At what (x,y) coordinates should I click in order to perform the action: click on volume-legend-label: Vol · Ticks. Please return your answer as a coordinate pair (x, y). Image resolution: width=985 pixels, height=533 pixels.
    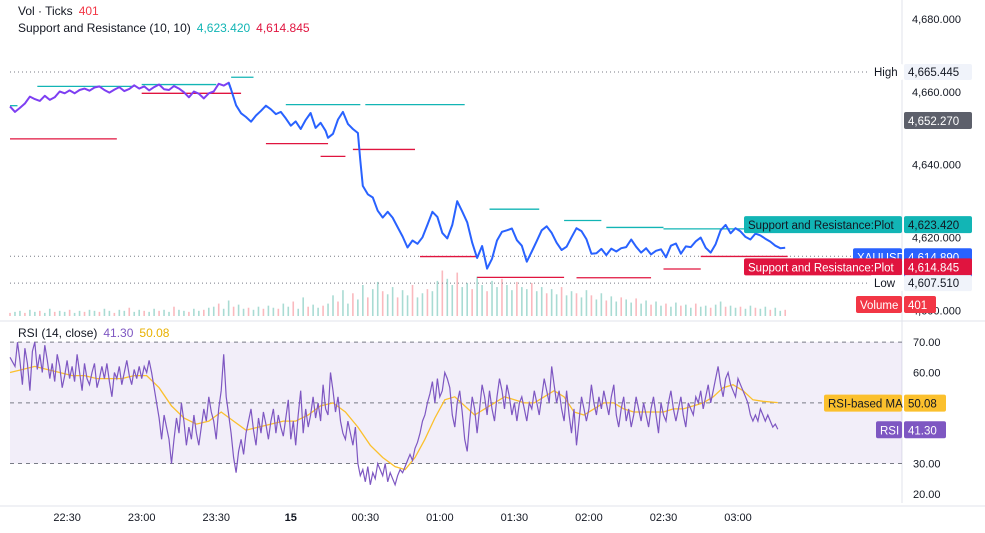
    Looking at the image, I should click on (45, 11).